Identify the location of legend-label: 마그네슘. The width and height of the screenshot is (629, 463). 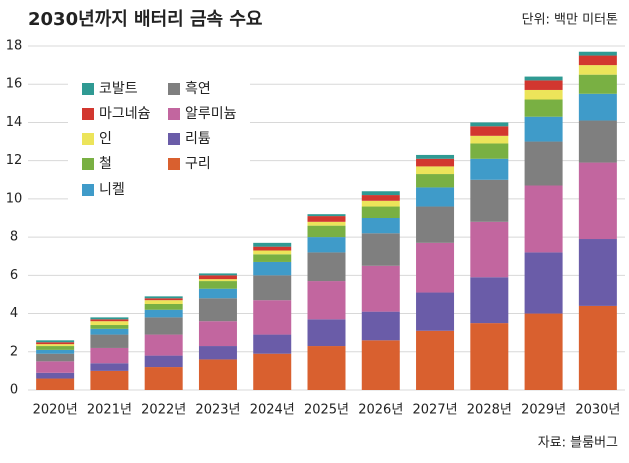
(125, 114).